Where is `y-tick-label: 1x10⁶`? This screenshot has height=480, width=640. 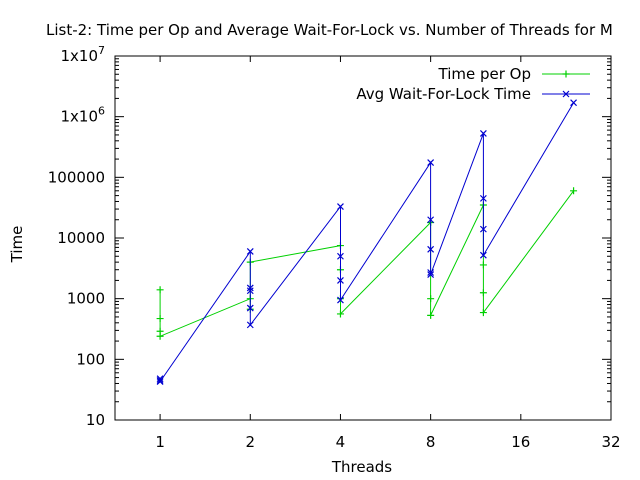 y-tick-label: 1x10⁶ is located at coordinates (82, 115).